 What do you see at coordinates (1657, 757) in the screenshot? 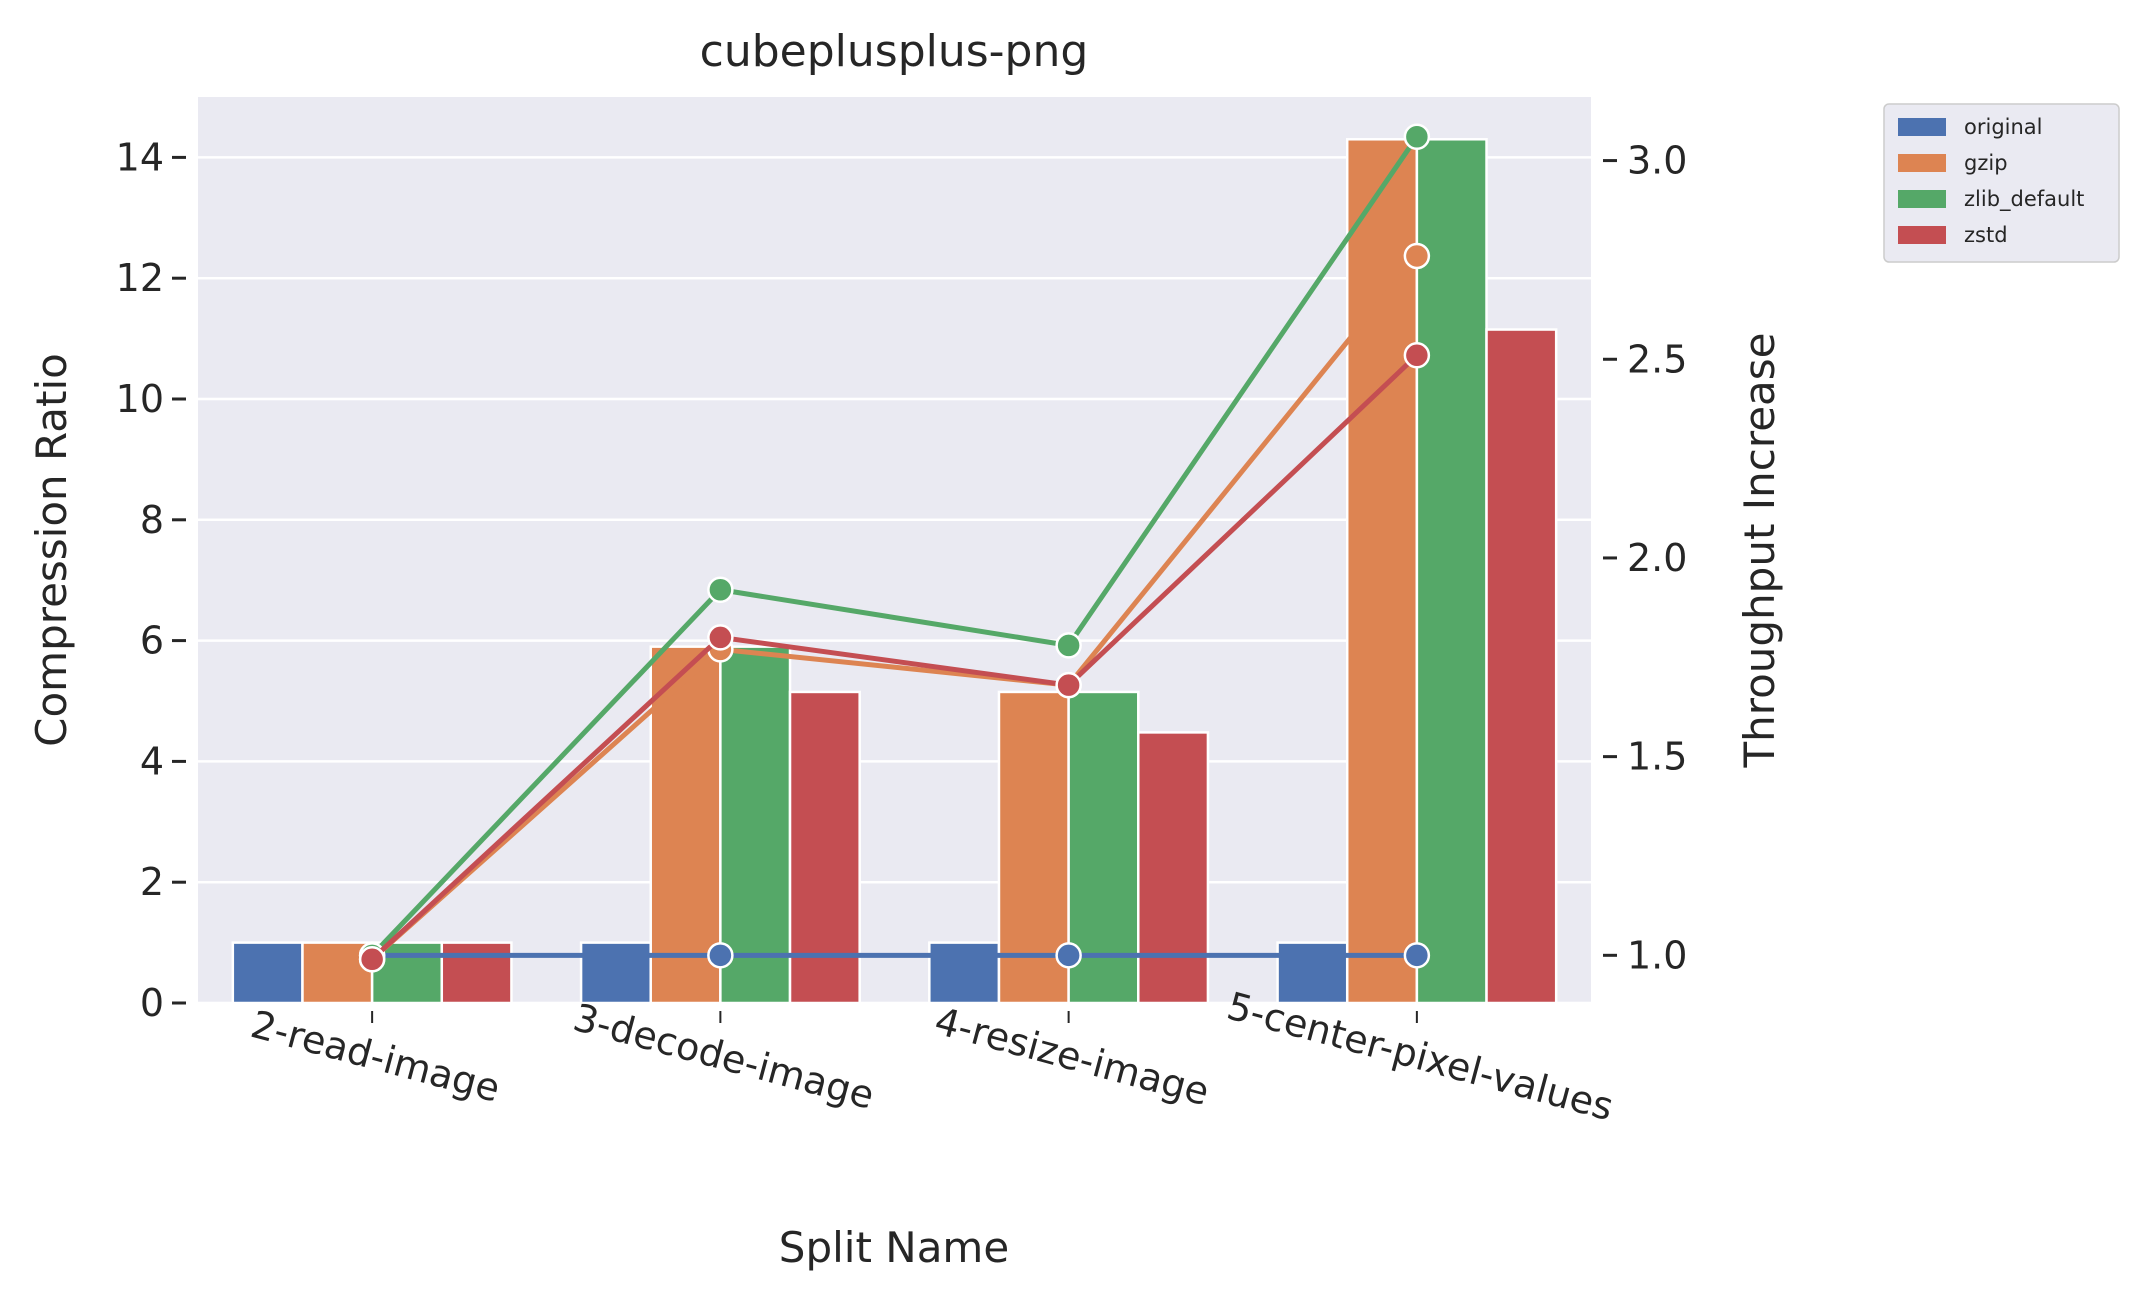
I see `y2-tick-label: 1.5` at bounding box center [1657, 757].